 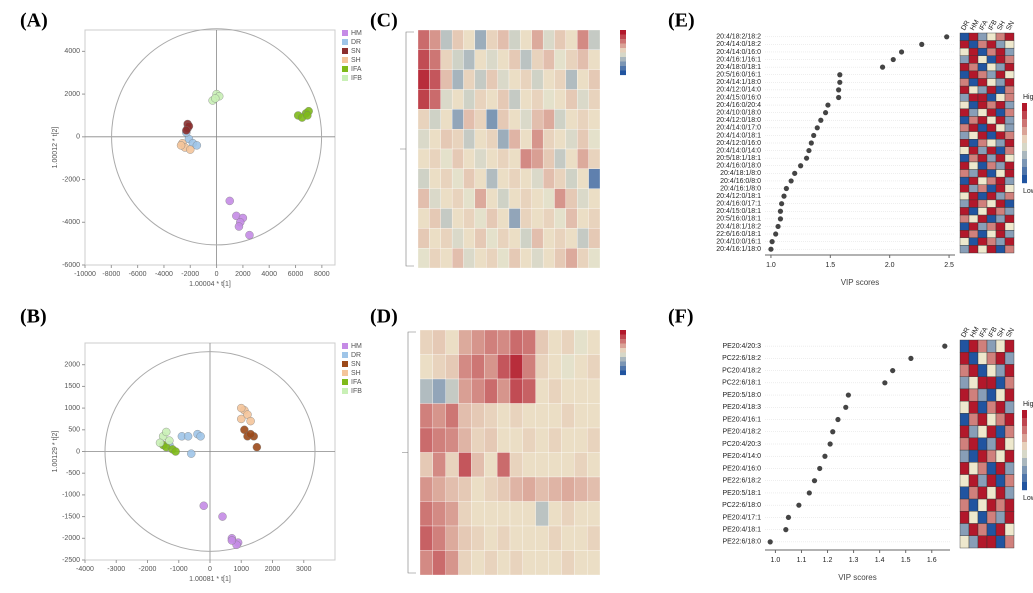 What do you see at coordinates (741, 493) in the screenshot?
I see `category-label: PE20:5/18:1` at bounding box center [741, 493].